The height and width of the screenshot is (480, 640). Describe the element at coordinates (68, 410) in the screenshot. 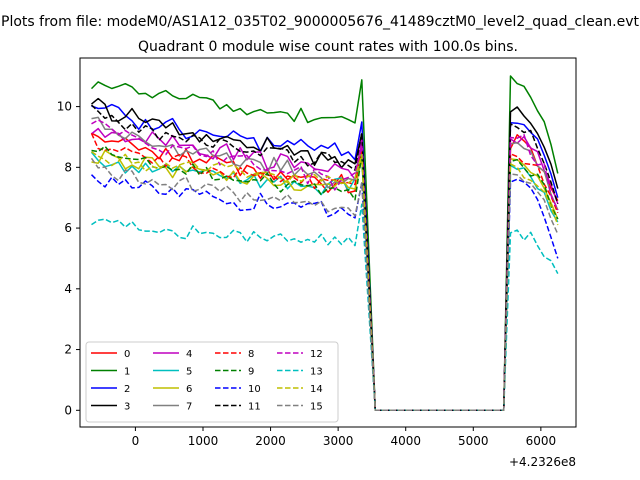

I see `y-tick-label: 0` at that location.